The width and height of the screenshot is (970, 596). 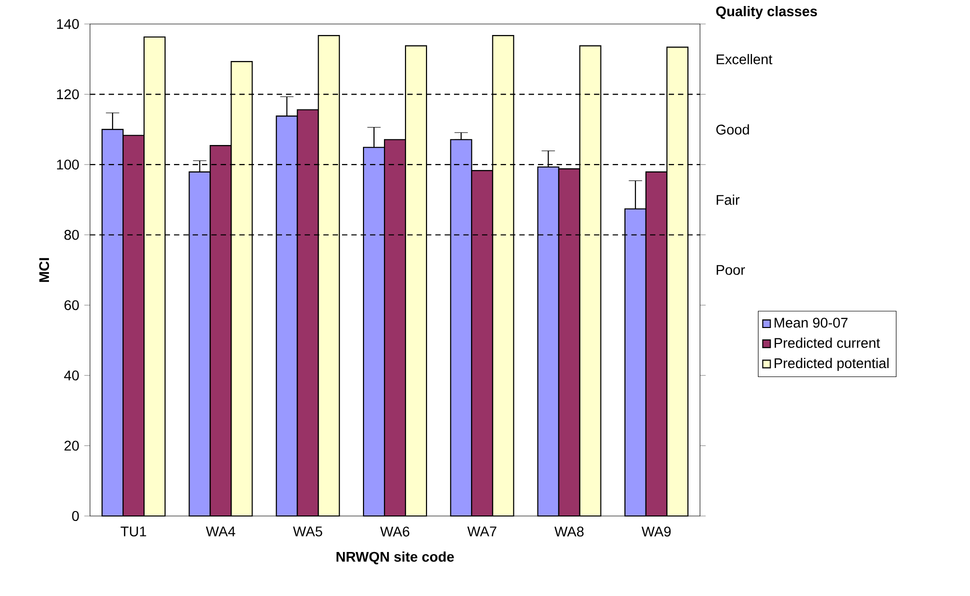 I want to click on text: Fair, so click(x=728, y=199).